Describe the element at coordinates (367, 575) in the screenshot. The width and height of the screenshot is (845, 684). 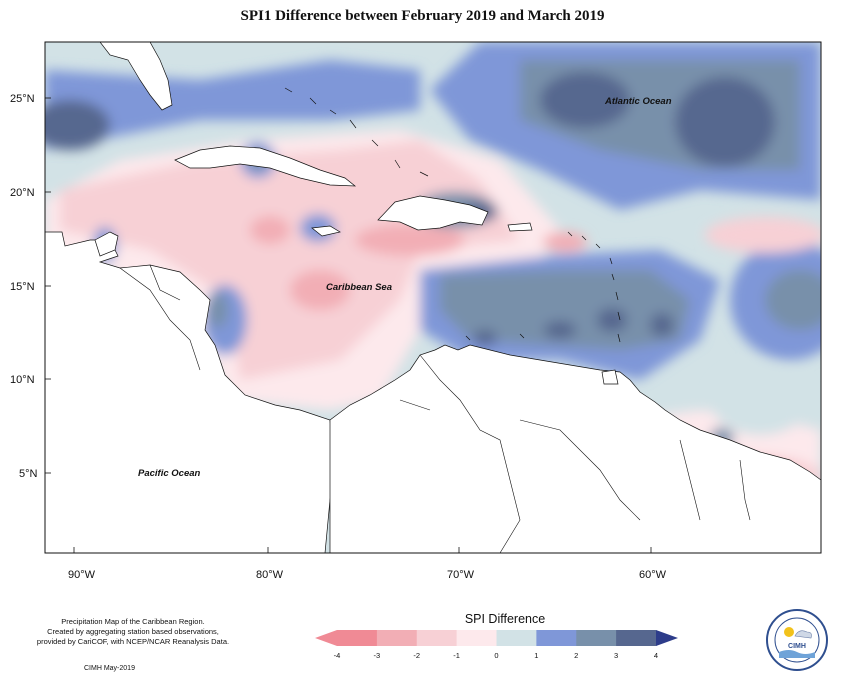
I see `longitude-axis: 90°W 80°W 70°W 60°W` at that location.